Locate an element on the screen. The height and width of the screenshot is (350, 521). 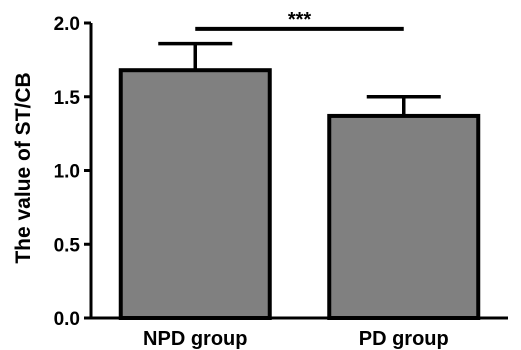
y-axis-label: The value of ST/CB is located at coordinates (23, 167).